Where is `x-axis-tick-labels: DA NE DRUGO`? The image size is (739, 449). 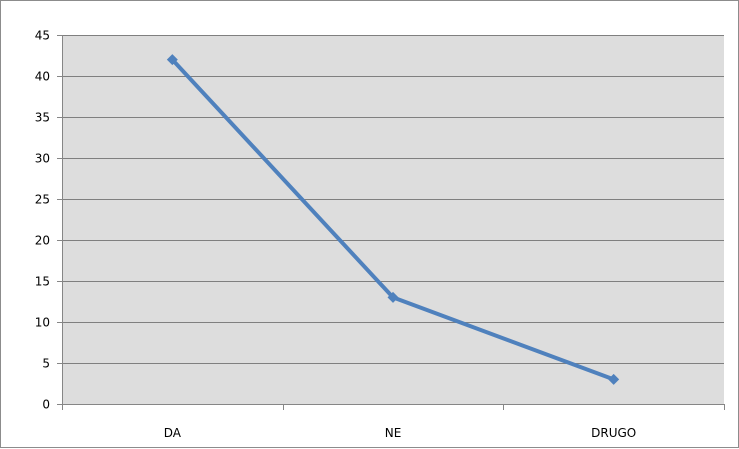
x-axis-tick-labels: DA NE DRUGO is located at coordinates (400, 433).